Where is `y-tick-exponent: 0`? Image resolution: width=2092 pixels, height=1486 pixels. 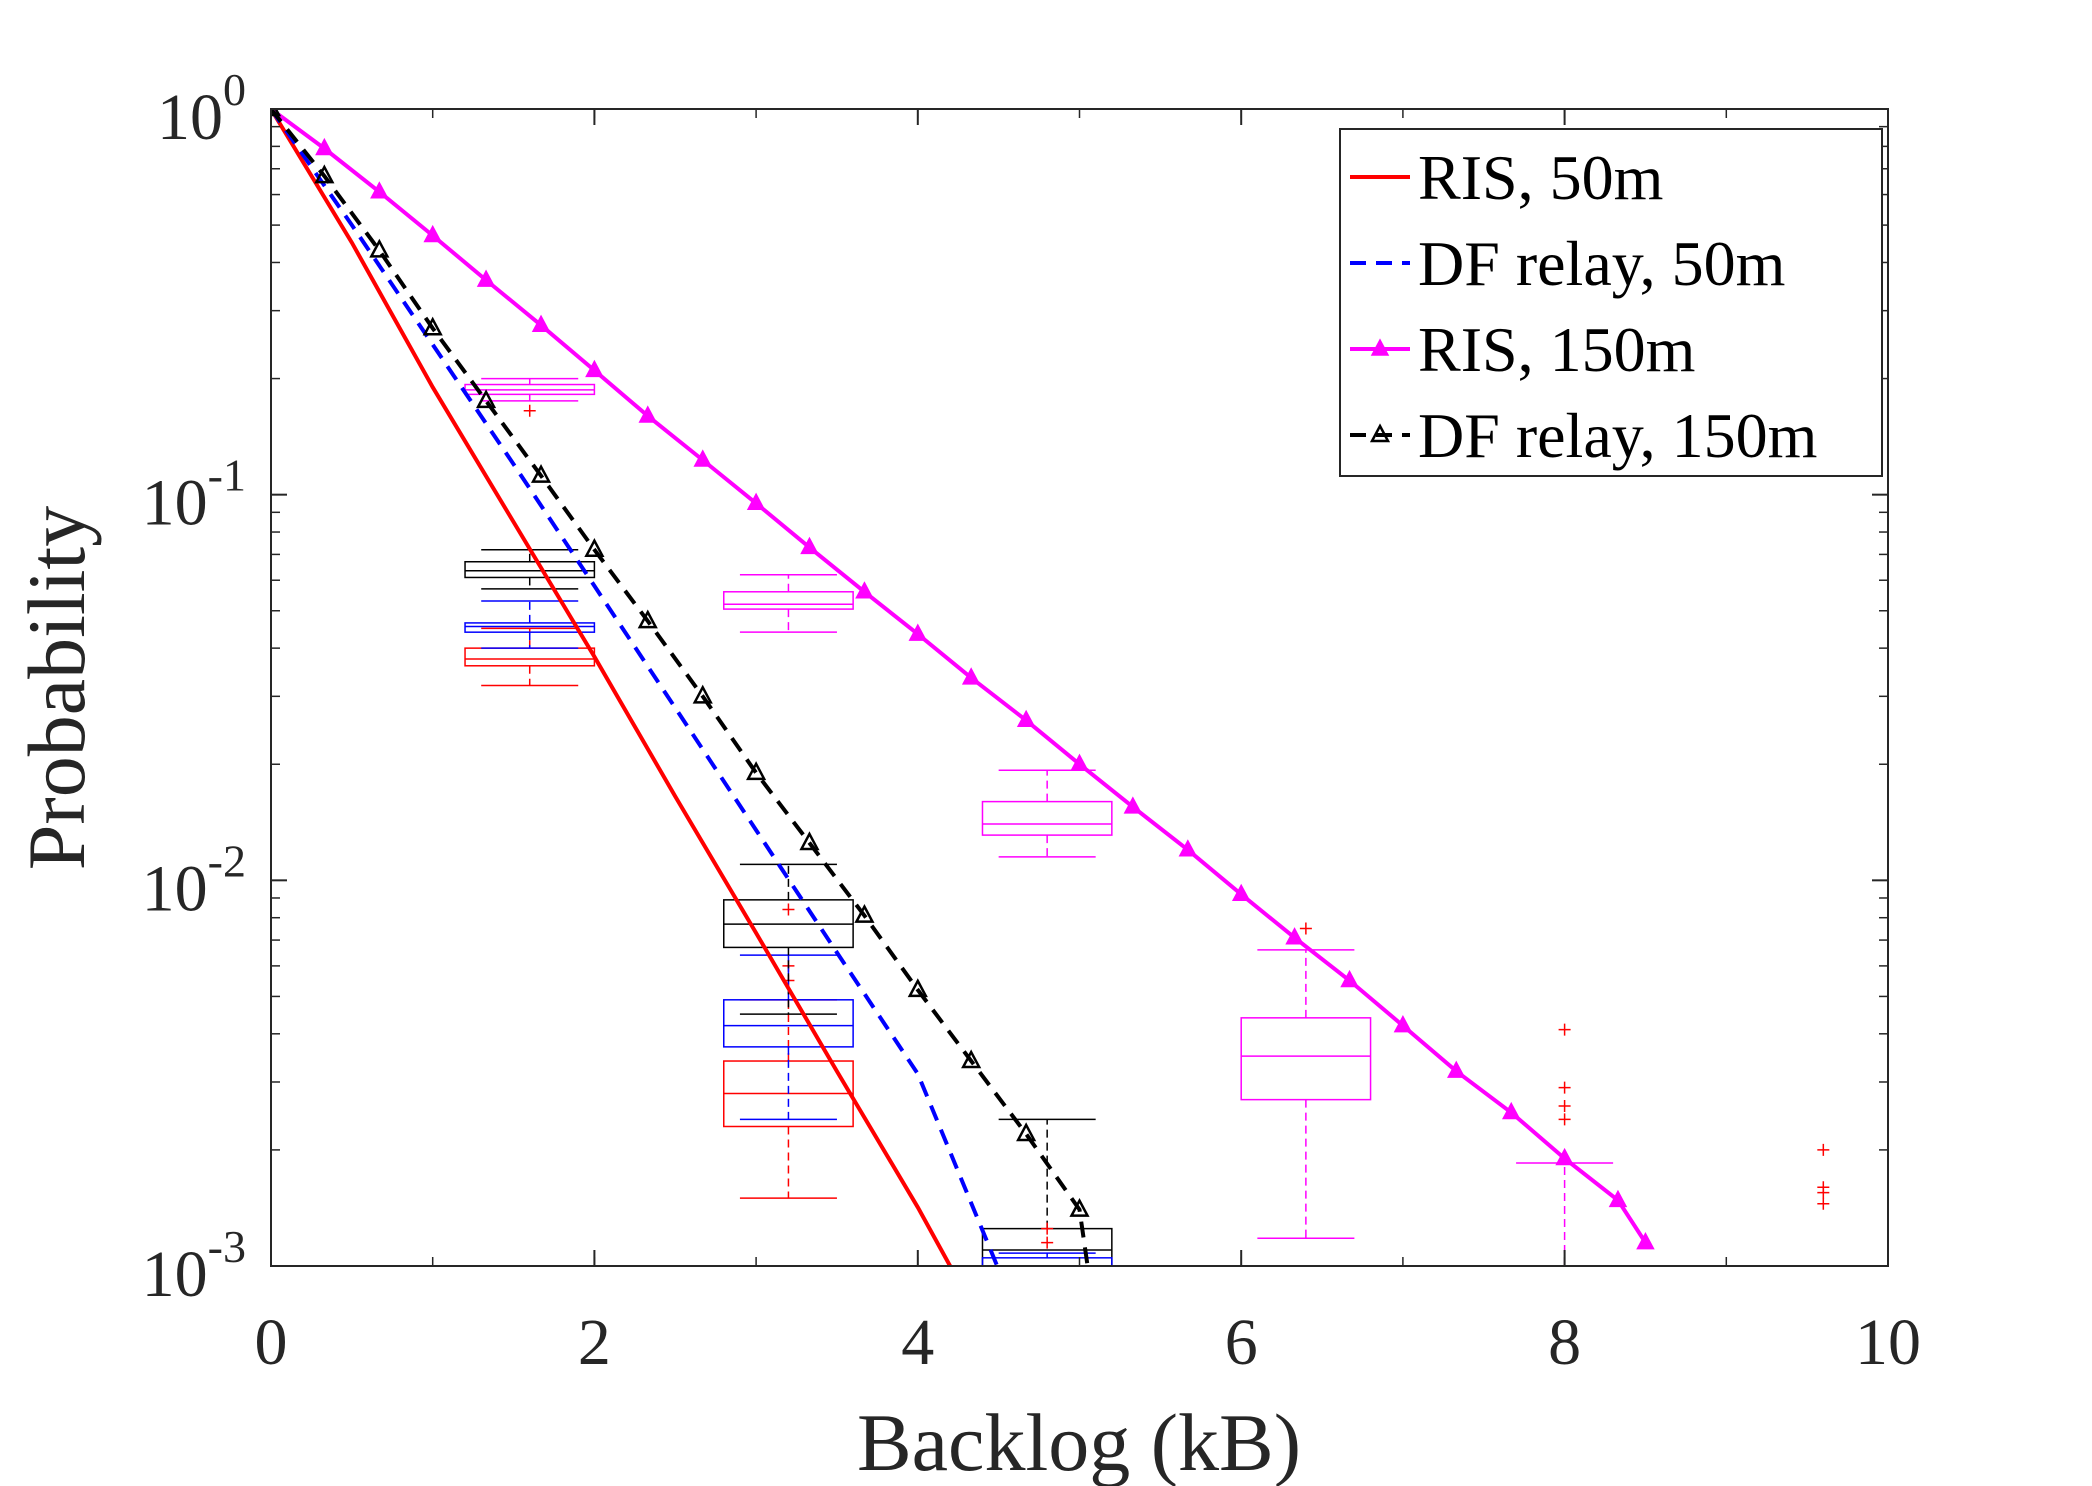 y-tick-exponent: 0 is located at coordinates (234, 89).